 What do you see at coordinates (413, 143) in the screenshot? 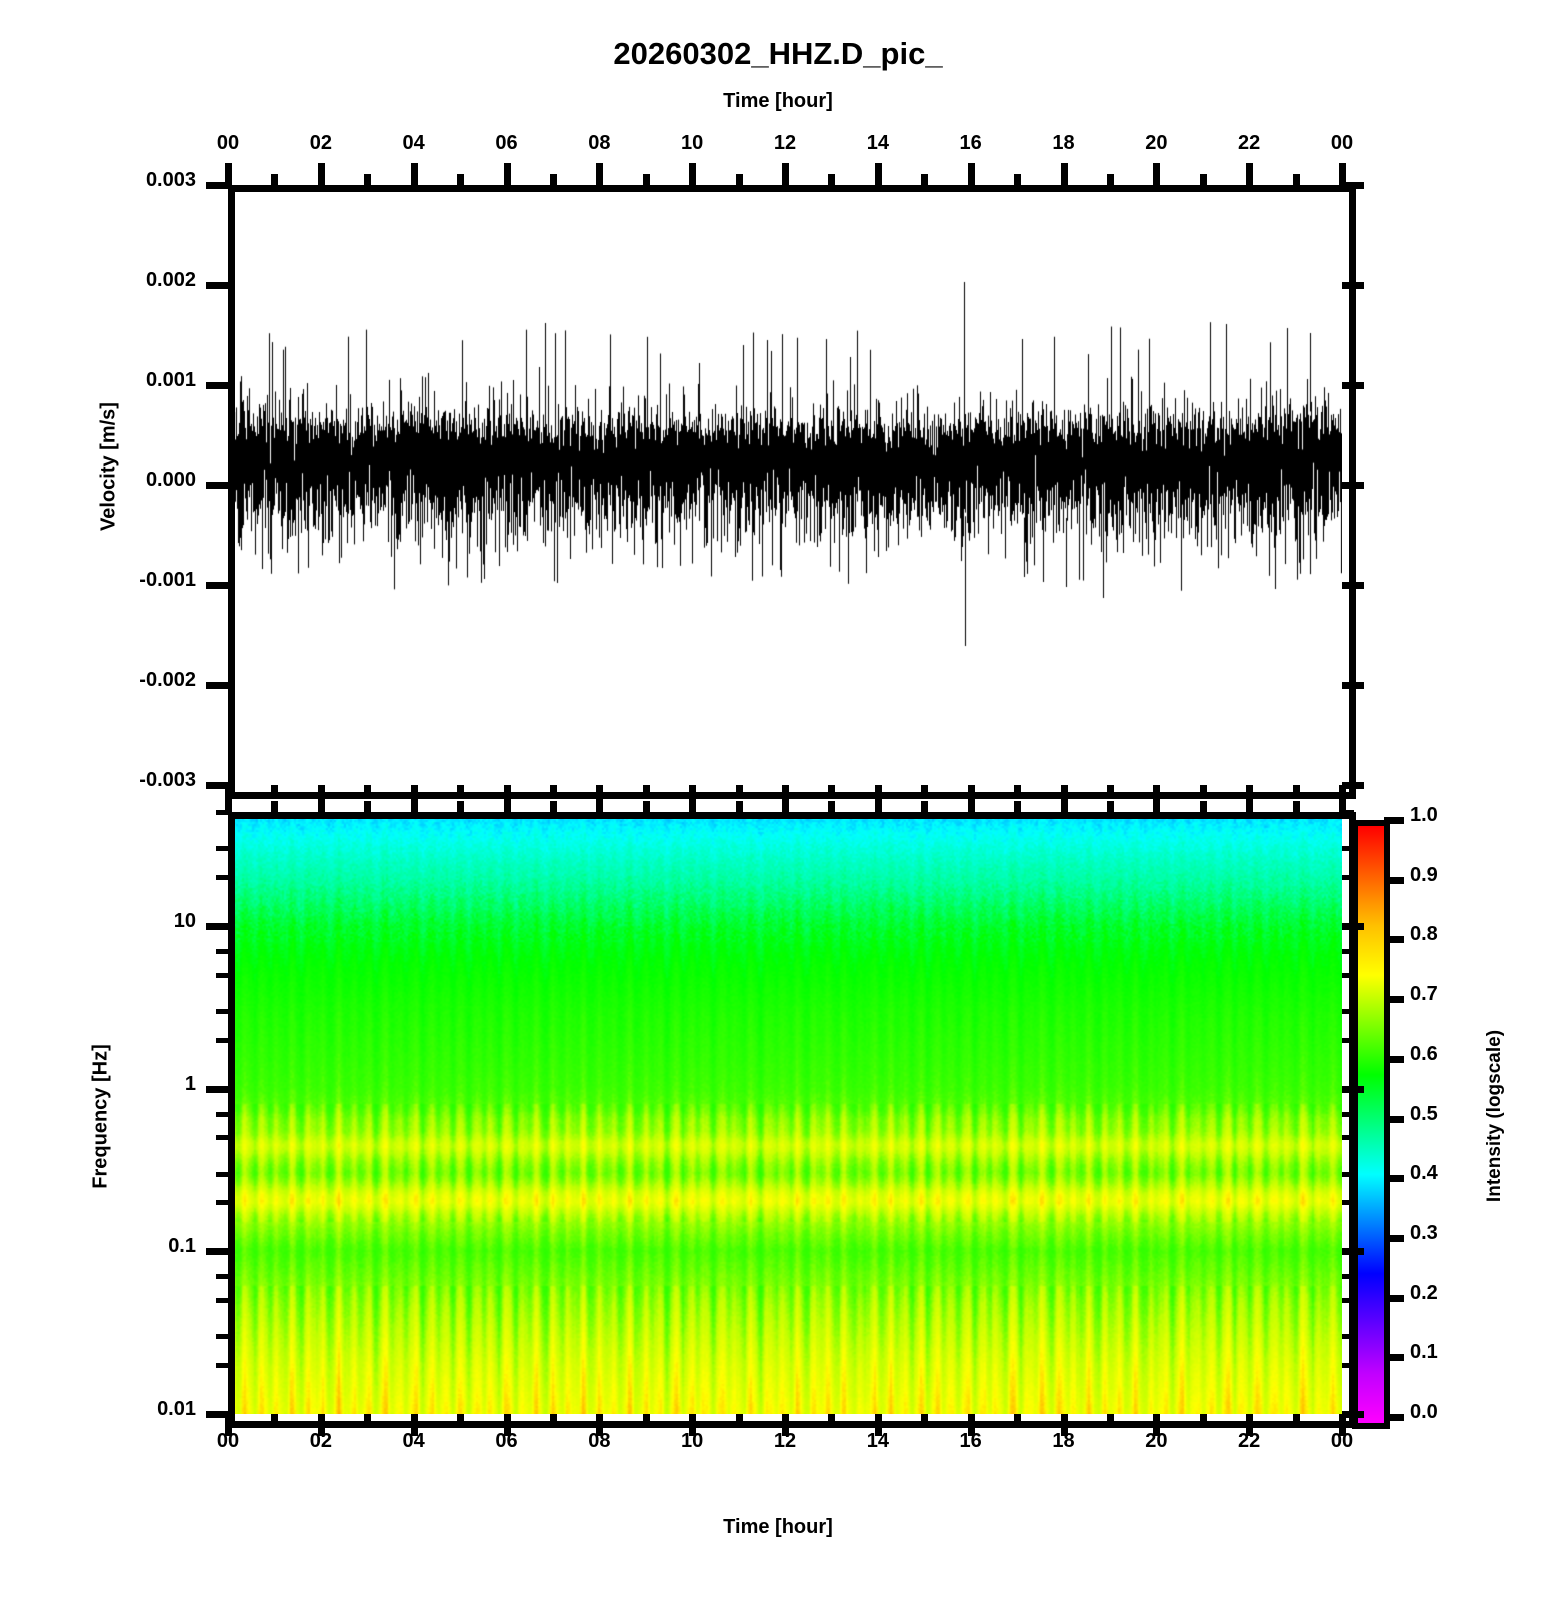
I see `time-tick-label-top: 04` at bounding box center [413, 143].